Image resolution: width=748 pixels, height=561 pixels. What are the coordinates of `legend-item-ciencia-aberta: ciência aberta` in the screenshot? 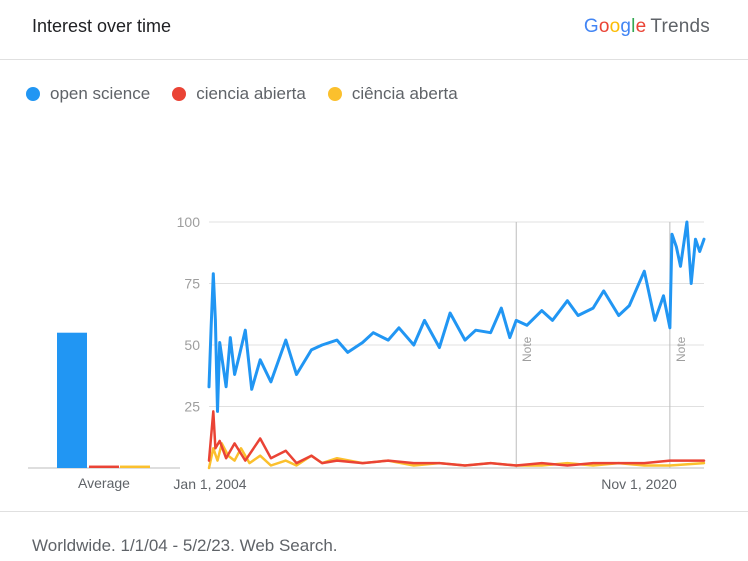 It's located at (392, 94).